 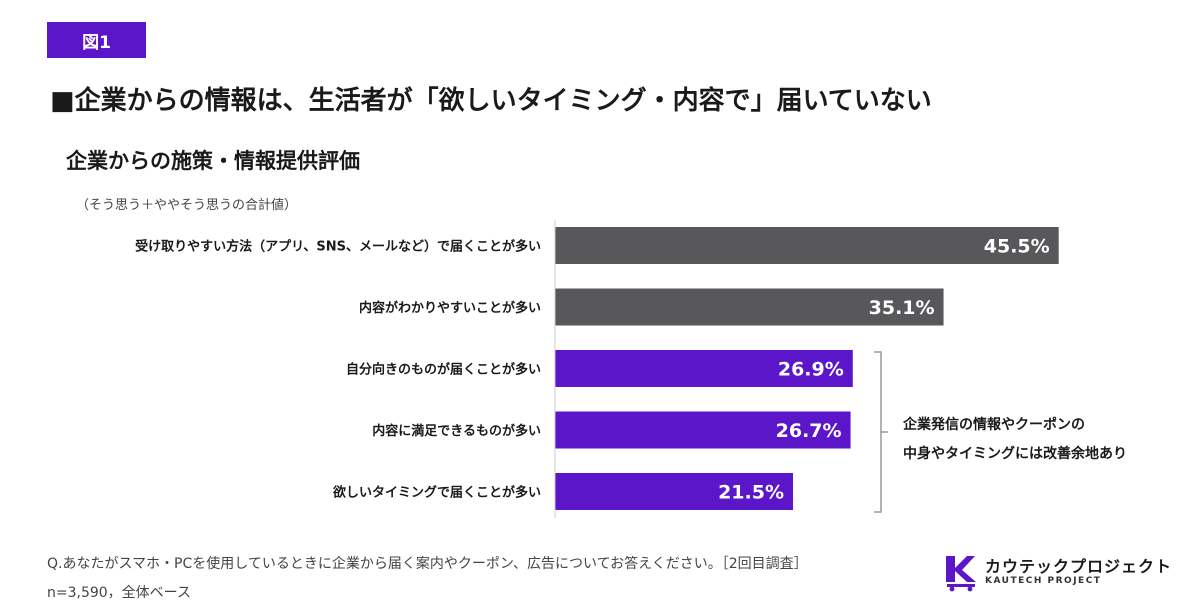 What do you see at coordinates (811, 370) in the screenshot?
I see `bar-value-label-3: 26.9%` at bounding box center [811, 370].